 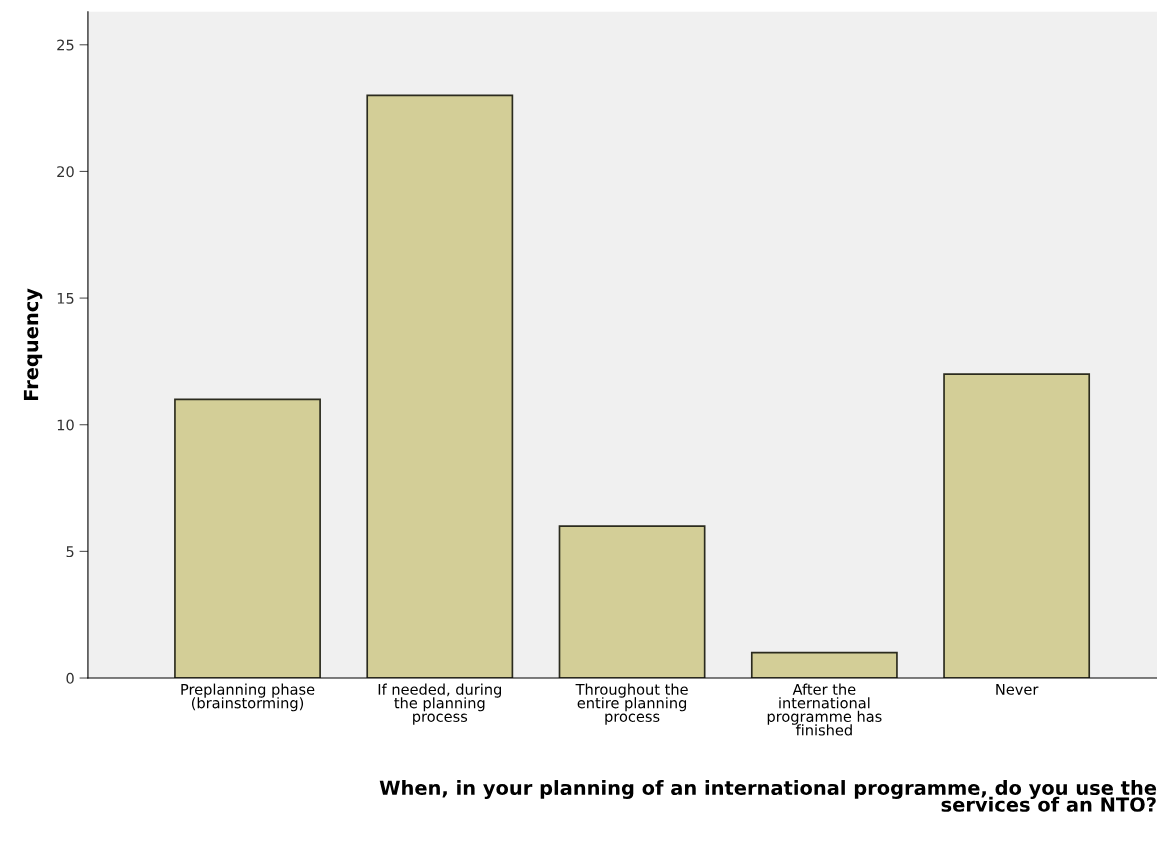 I want to click on y-tick-label: 10, so click(x=65, y=425).